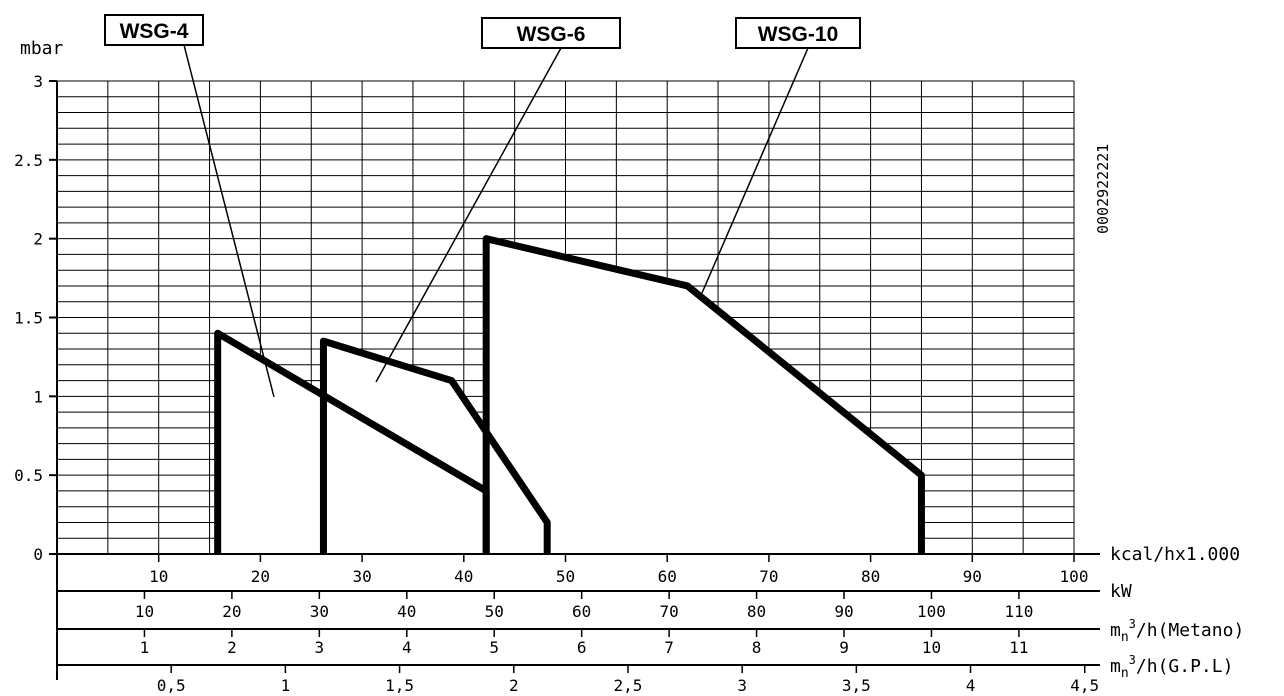 This screenshot has width=1284, height=696. I want to click on secondary-axis-unit: kW, so click(1121, 591).